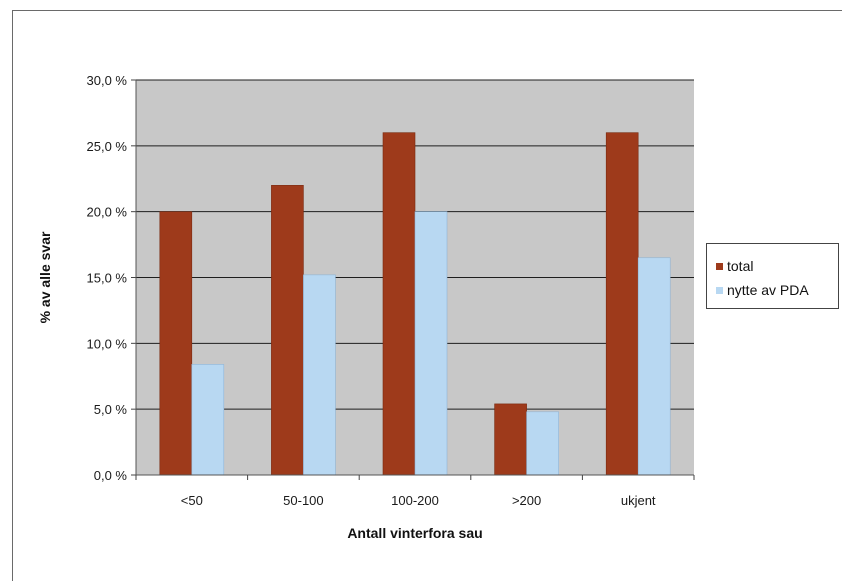  I want to click on x-tick-label: 100-200, so click(415, 500).